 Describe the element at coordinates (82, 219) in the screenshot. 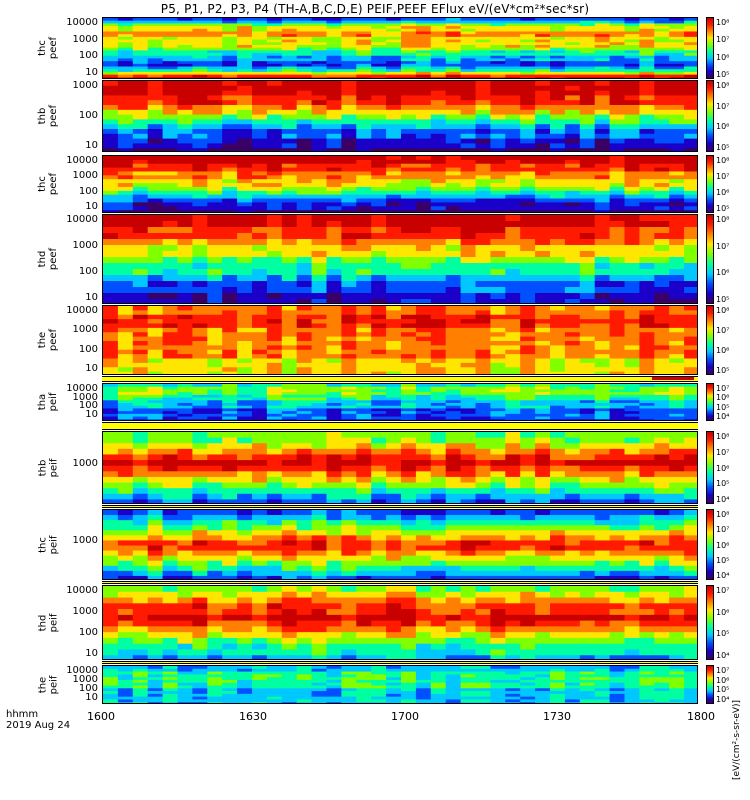

I see `y-tick-label: 10000` at that location.